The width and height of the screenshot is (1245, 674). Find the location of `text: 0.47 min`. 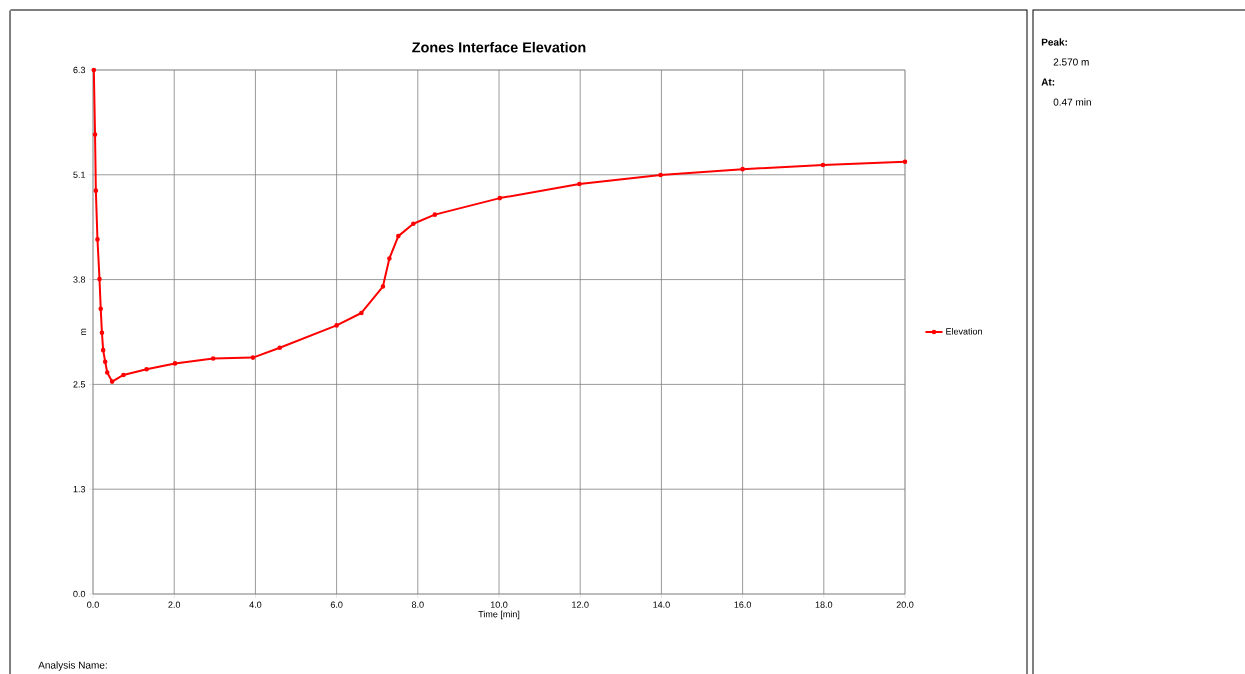

text: 0.47 min is located at coordinates (1072, 102).